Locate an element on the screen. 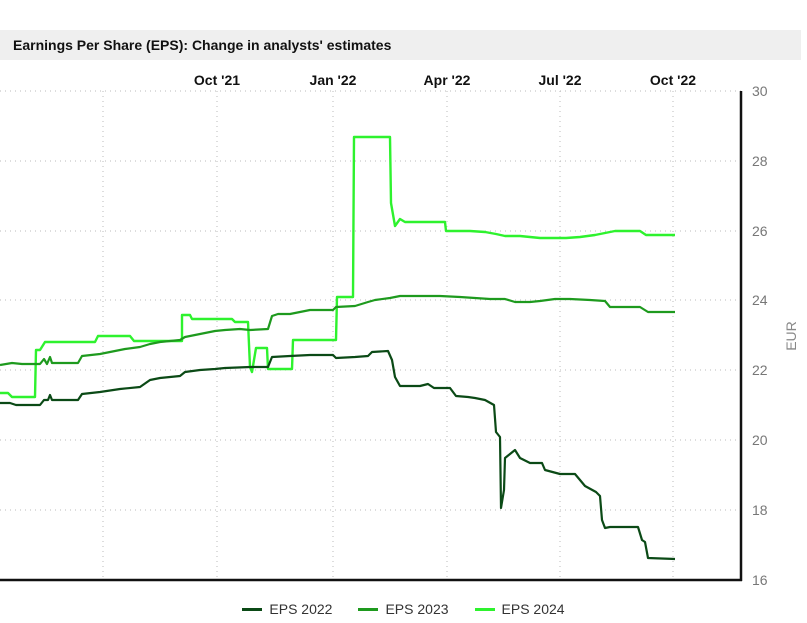 Image resolution: width=807 pixels, height=623 pixels. legend-item-eps-2022: EPS 2022 is located at coordinates (287, 609).